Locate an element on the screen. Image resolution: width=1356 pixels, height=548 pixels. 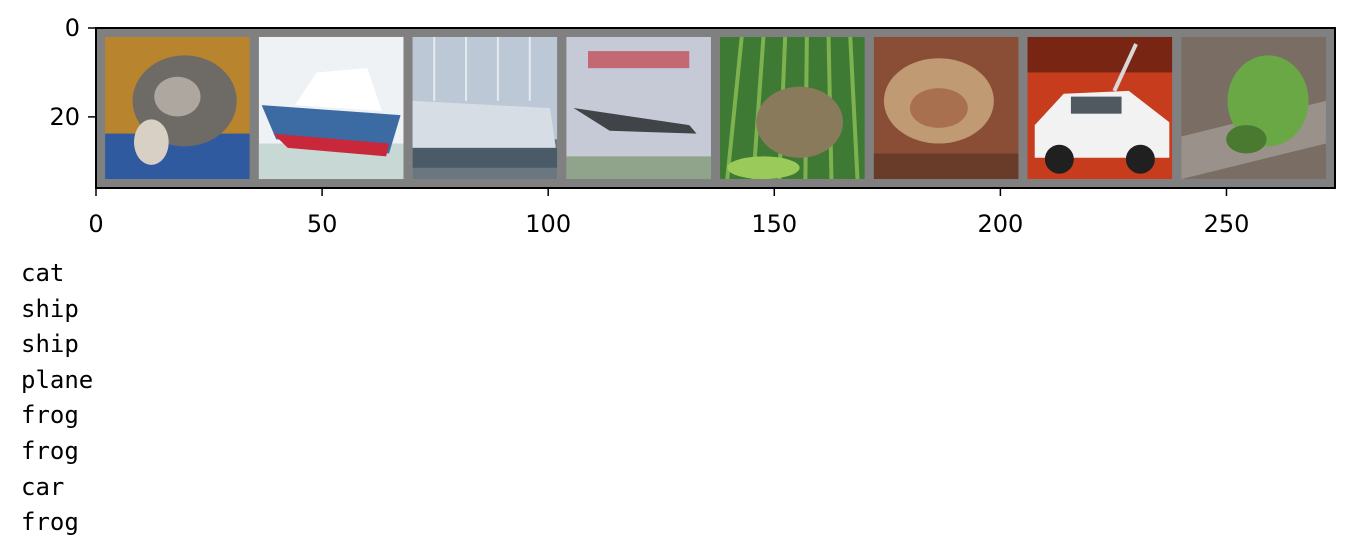
tile-cat-paw is located at coordinates (151, 142).